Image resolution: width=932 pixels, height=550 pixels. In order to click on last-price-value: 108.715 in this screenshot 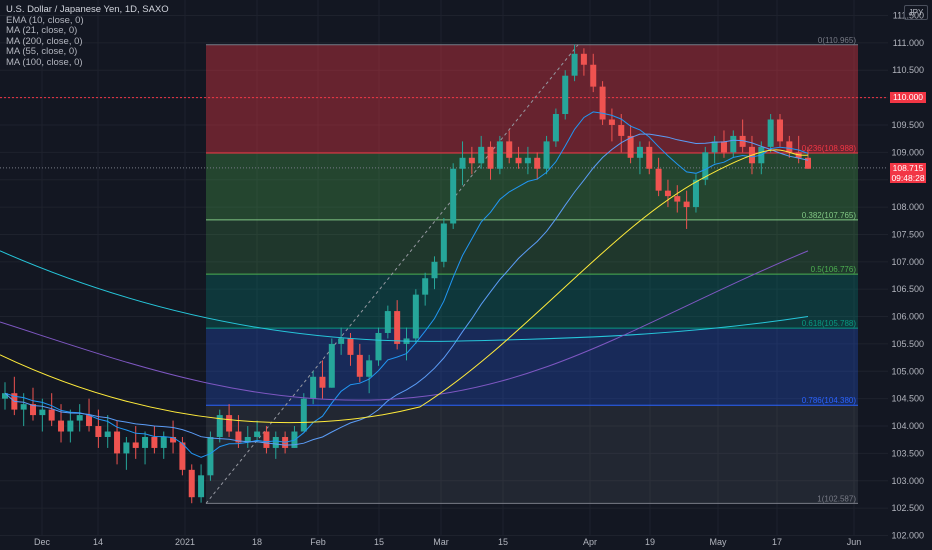, I will do `click(908, 167)`.